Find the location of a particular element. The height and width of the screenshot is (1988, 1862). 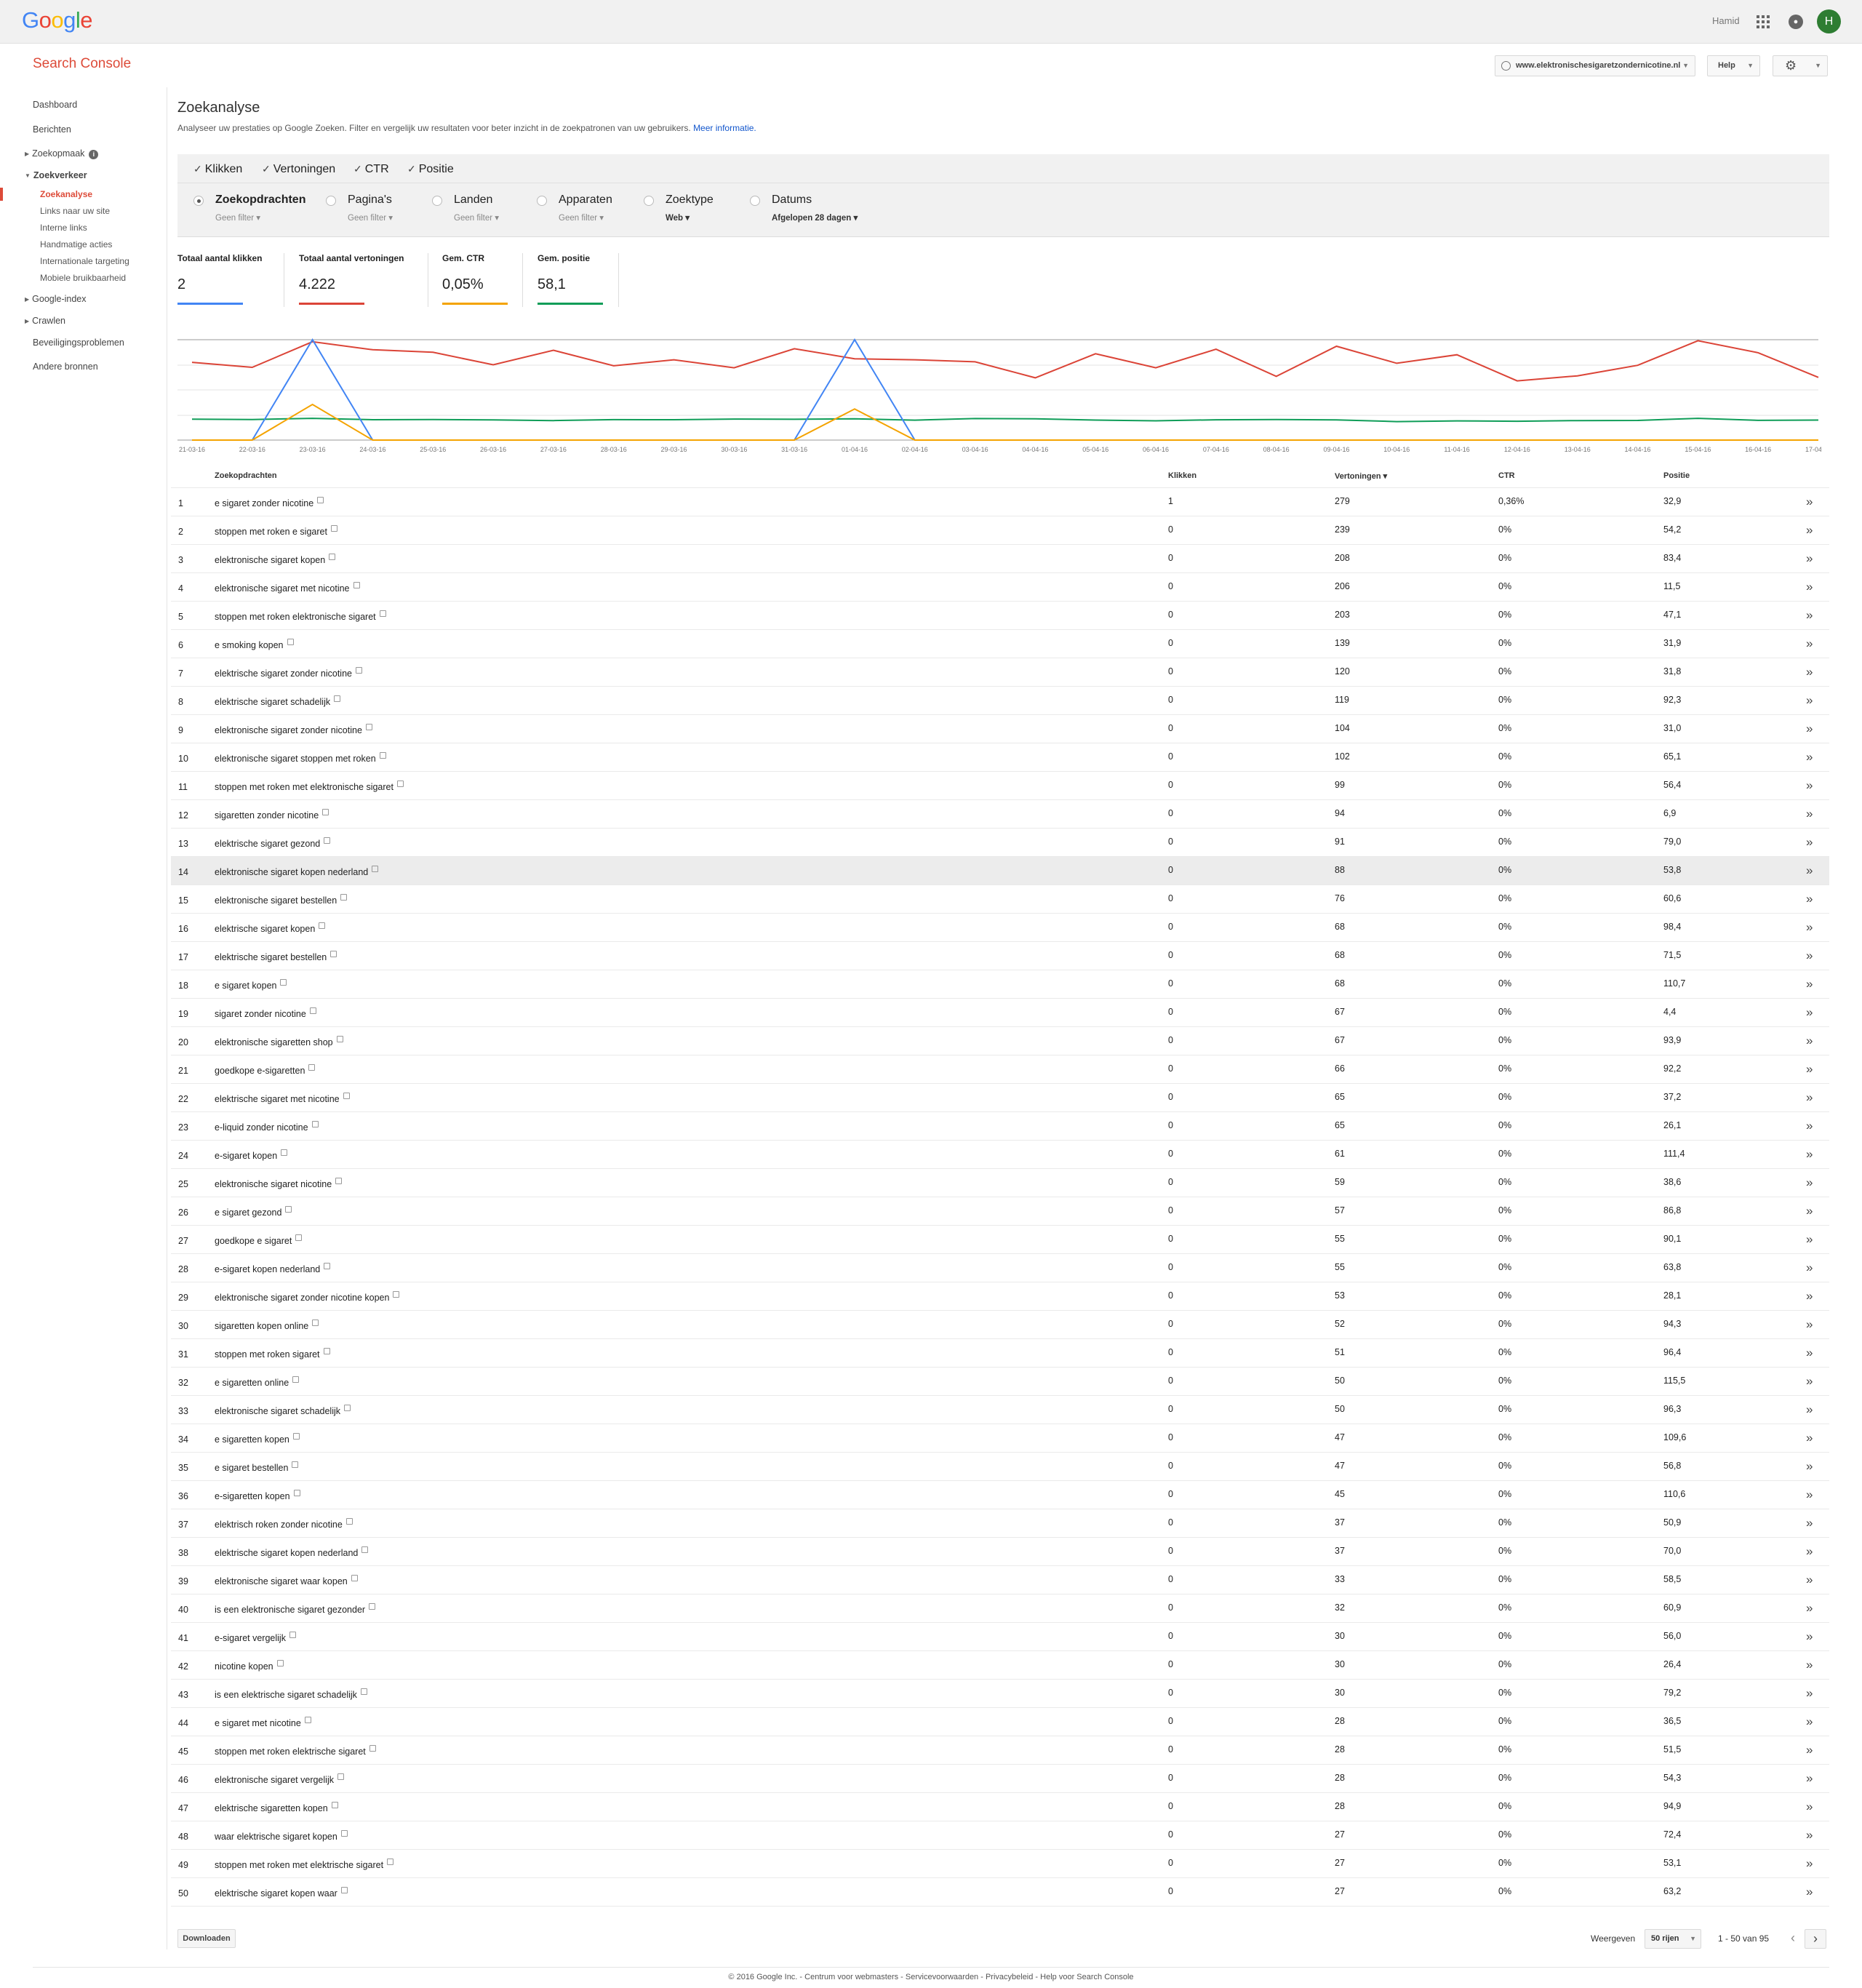

google-logo: Google is located at coordinates (57, 20).